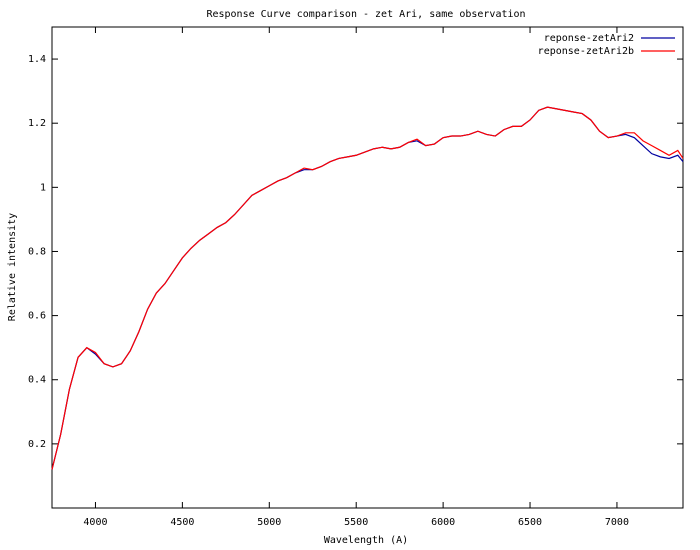 This screenshot has width=700, height=550. What do you see at coordinates (37, 251) in the screenshot?
I see `y-tick-label: 0.8` at bounding box center [37, 251].